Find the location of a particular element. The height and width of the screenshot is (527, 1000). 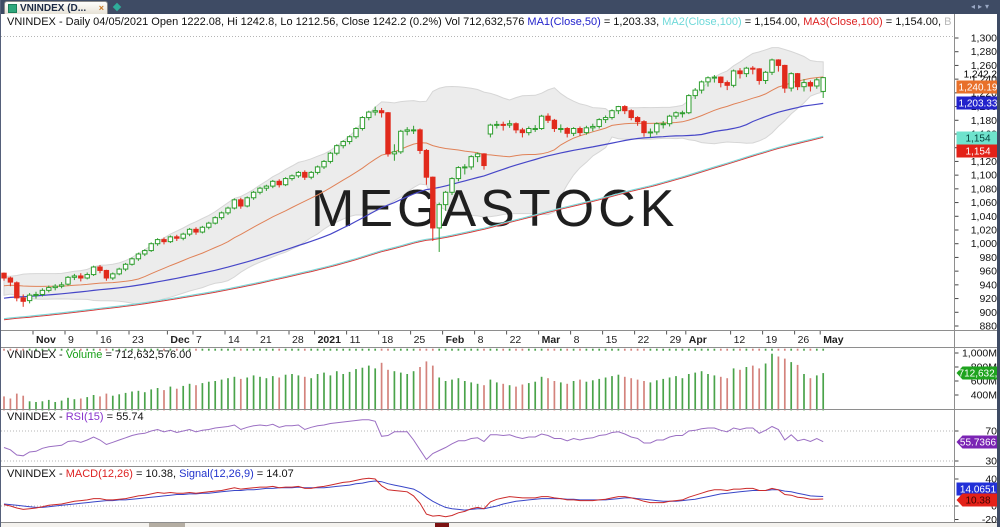

header-segment: = 1,154.00, is located at coordinates (772, 22).